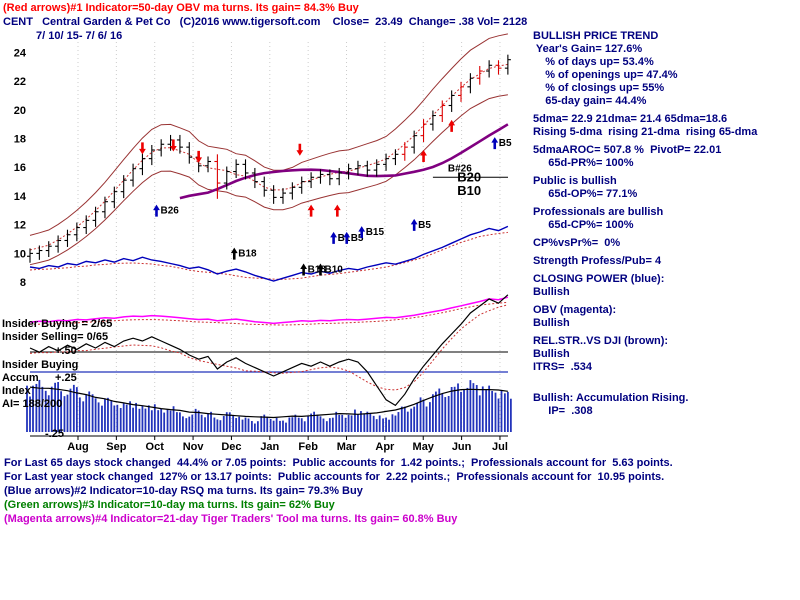 The width and height of the screenshot is (800, 600). What do you see at coordinates (500, 447) in the screenshot?
I see `svg-text: Jul` at bounding box center [500, 447].